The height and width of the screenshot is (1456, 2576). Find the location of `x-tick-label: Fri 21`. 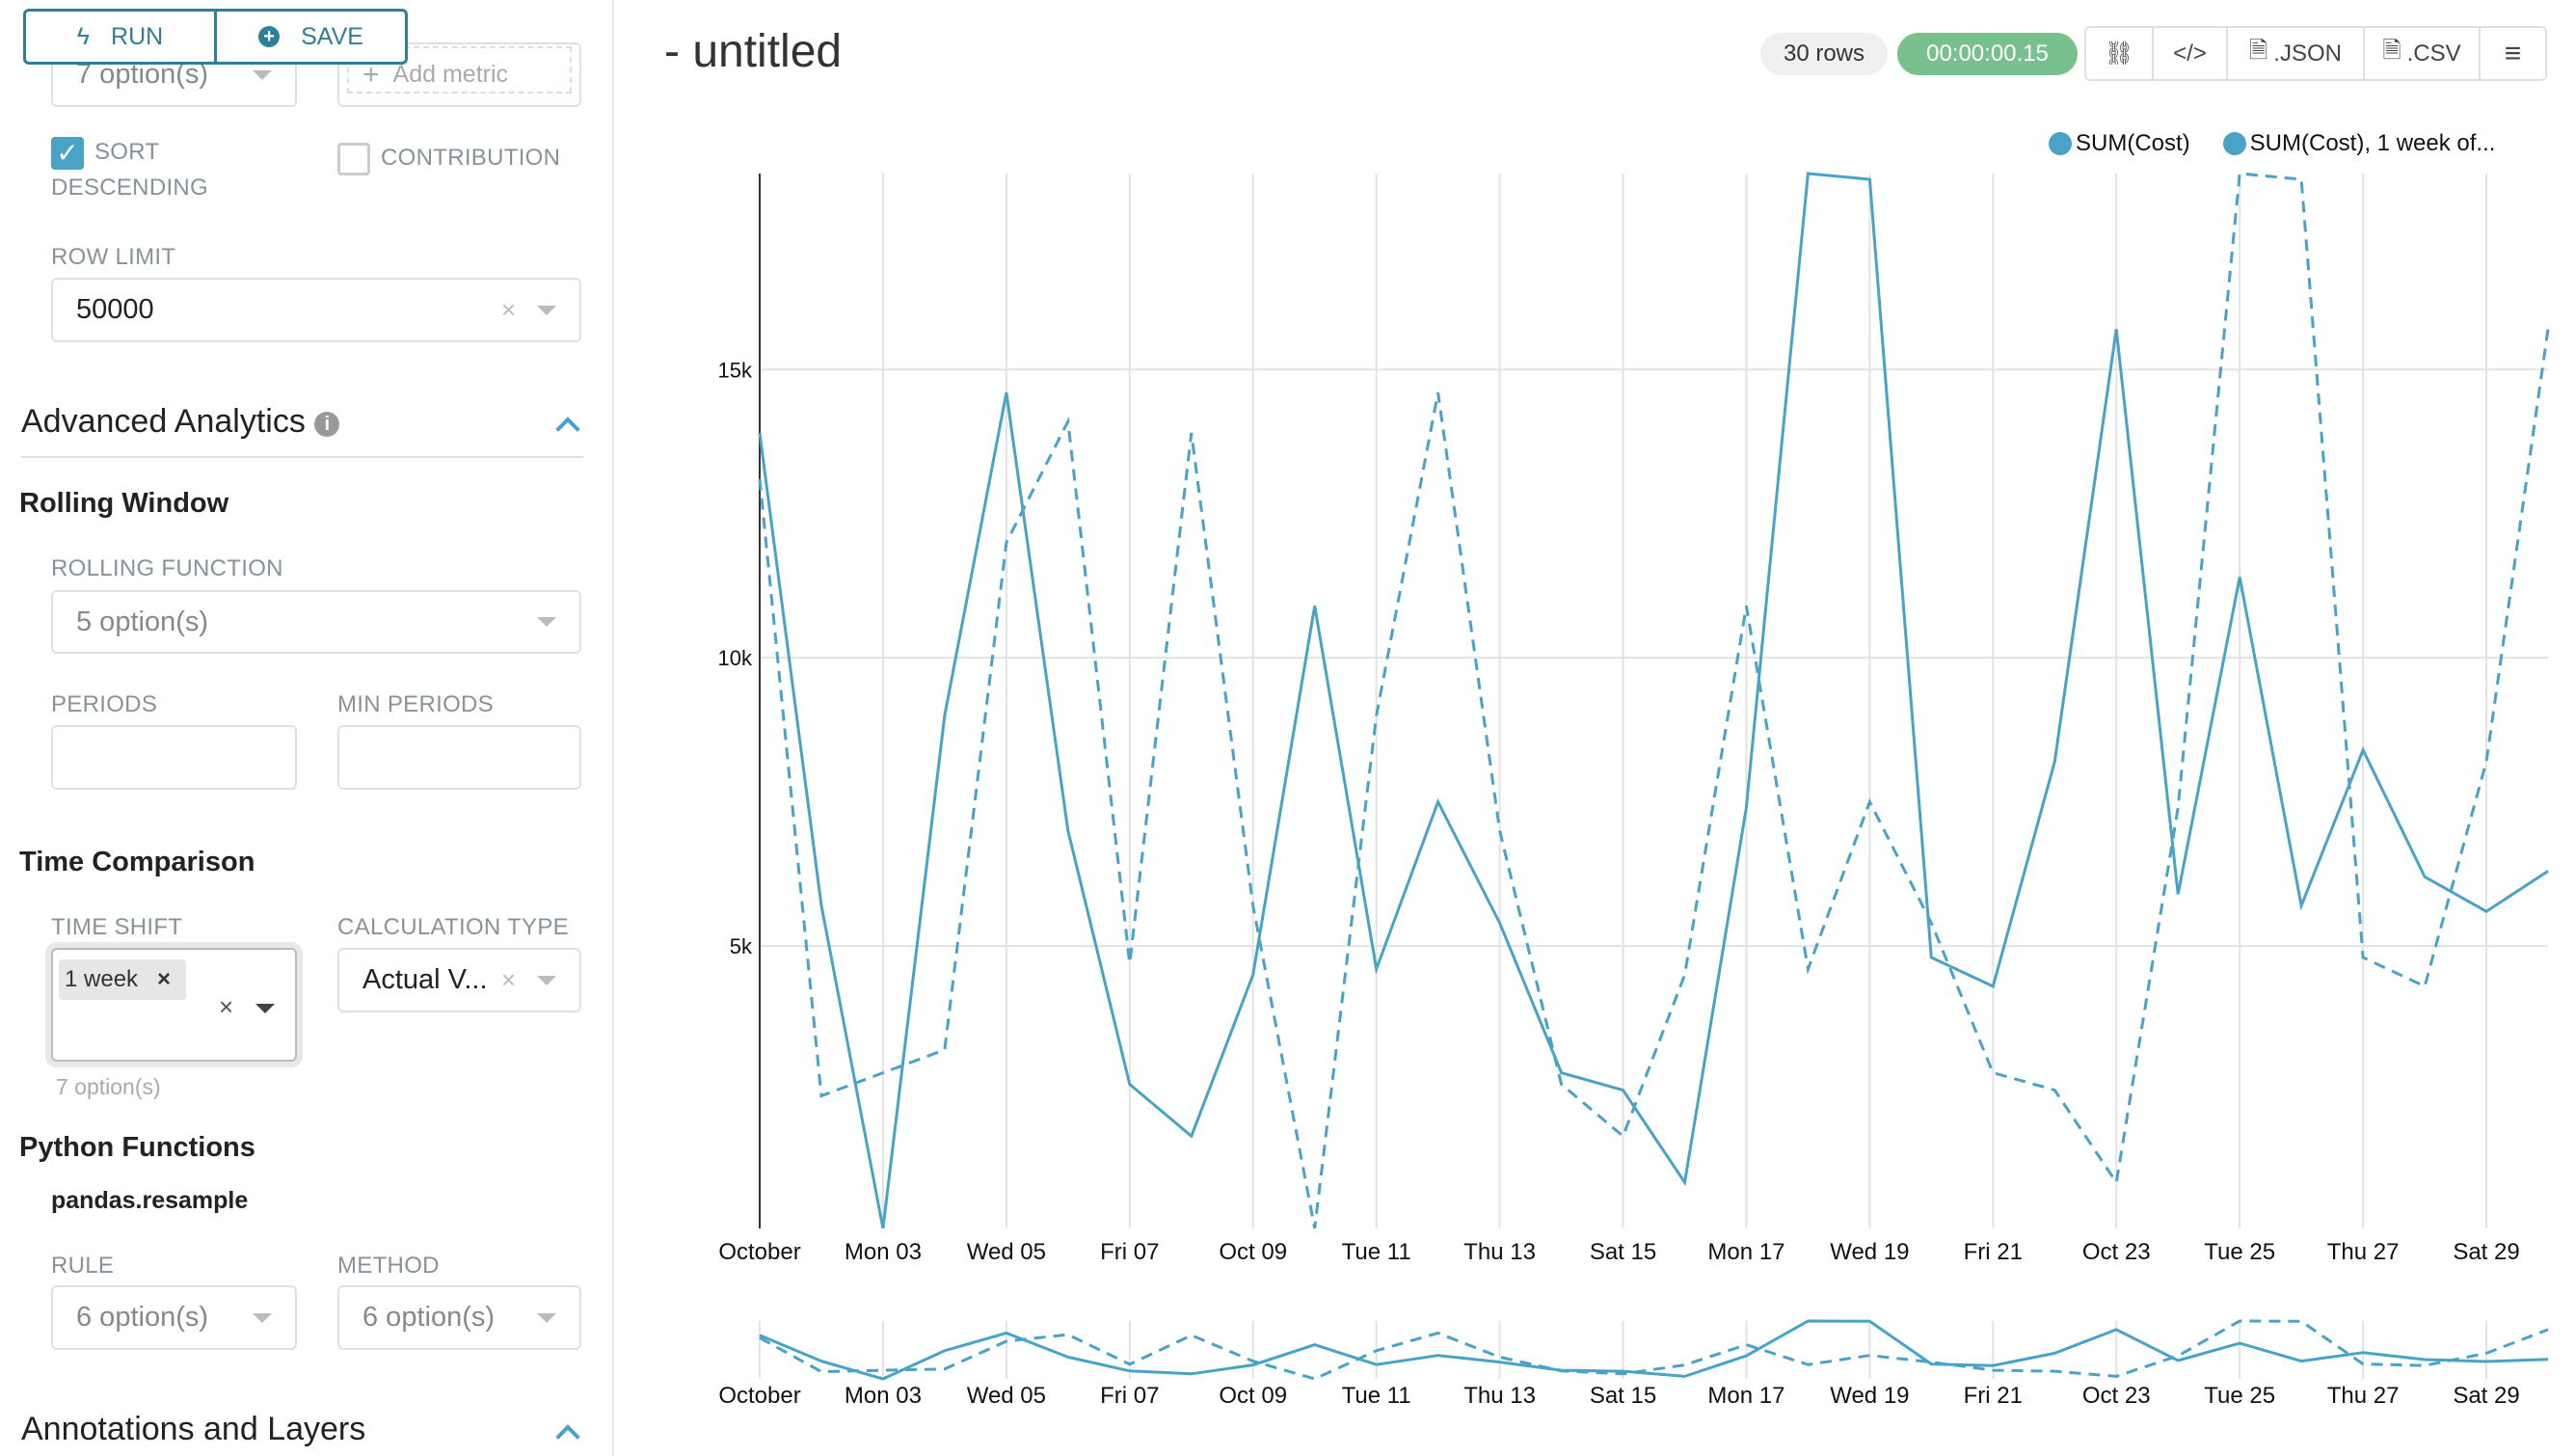

x-tick-label: Fri 21 is located at coordinates (1994, 1252).